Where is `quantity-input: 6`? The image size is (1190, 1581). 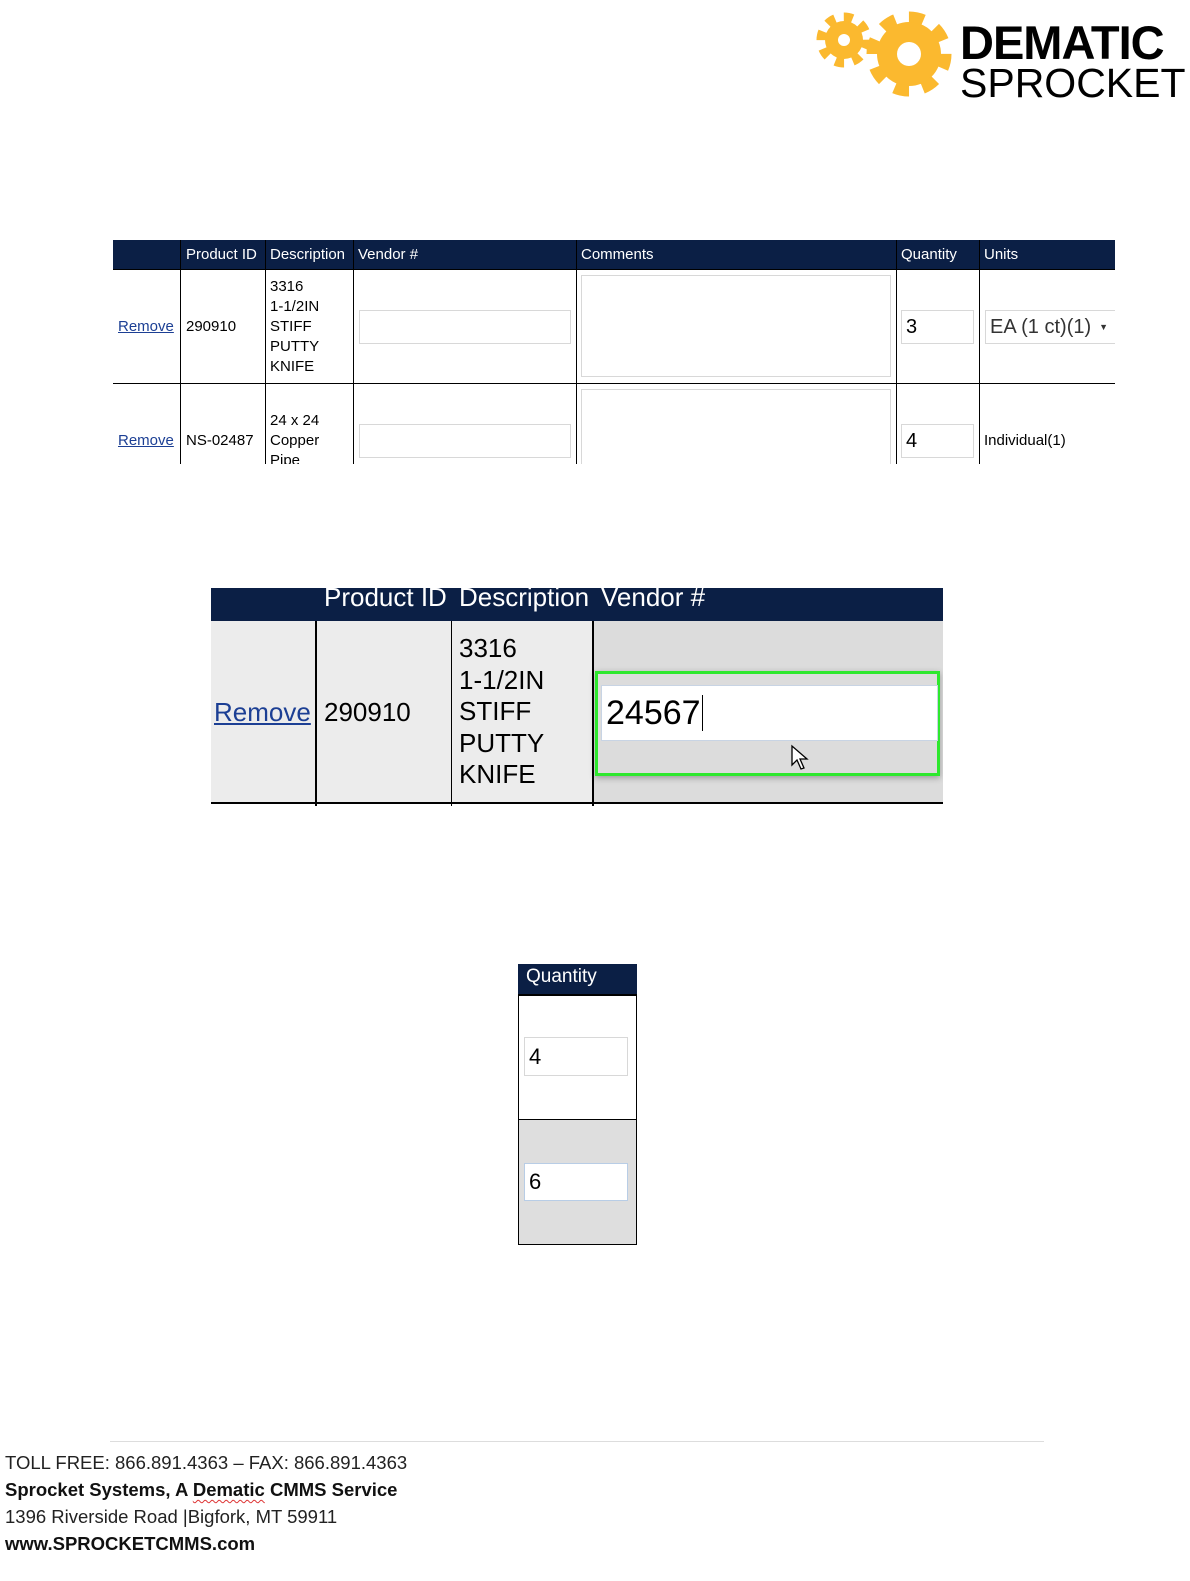
quantity-input: 6 is located at coordinates (576, 1182).